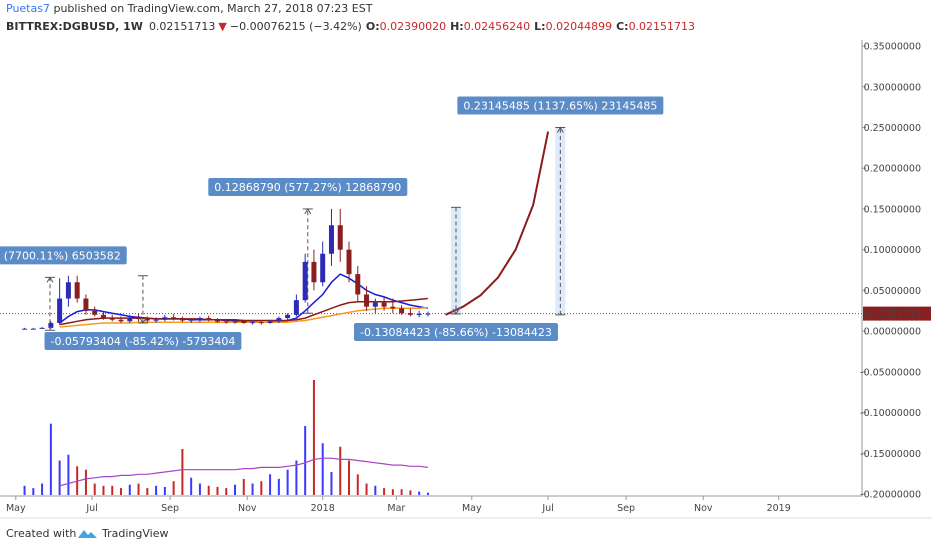 The image size is (932, 554). Describe the element at coordinates (892, 209) in the screenshot. I see `y-tick-label: 0.15000000` at that location.